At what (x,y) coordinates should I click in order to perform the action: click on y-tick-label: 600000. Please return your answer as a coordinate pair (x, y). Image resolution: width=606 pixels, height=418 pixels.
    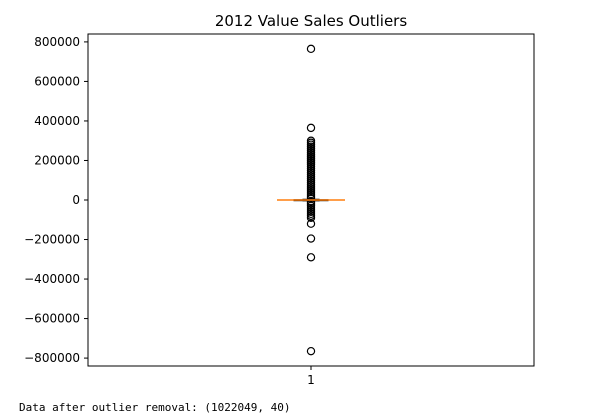
    Looking at the image, I should click on (57, 81).